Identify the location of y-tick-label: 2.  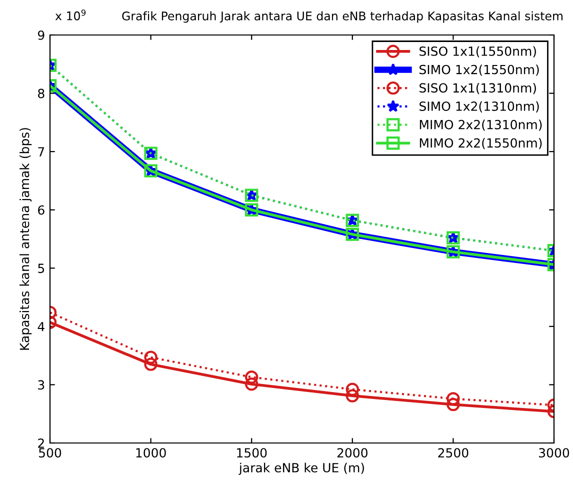
(41, 443).